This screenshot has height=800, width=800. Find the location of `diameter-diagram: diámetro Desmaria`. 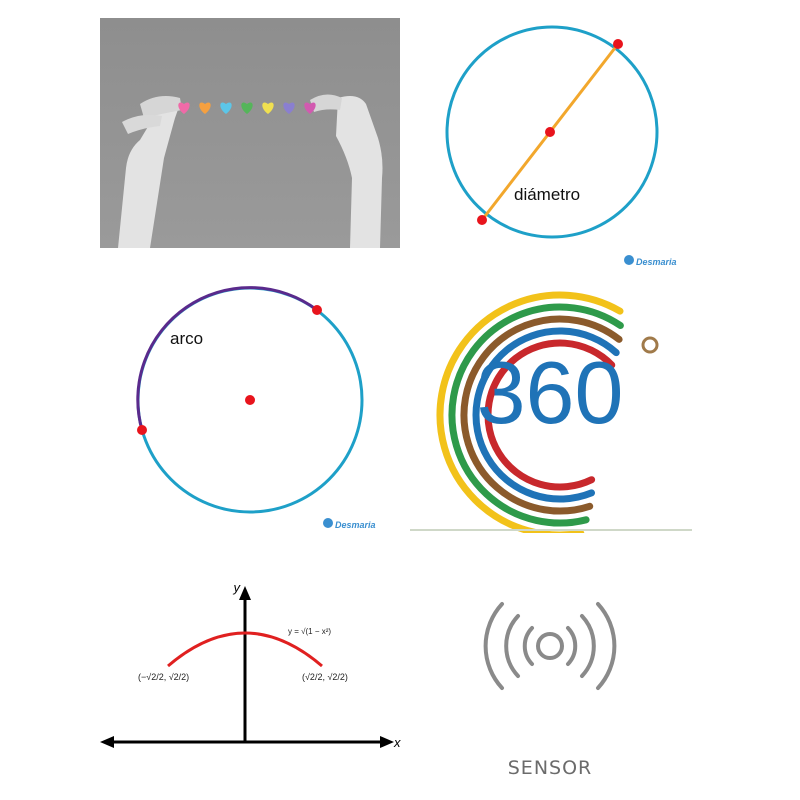

diameter-diagram: diámetro Desmaria is located at coordinates (565, 144).